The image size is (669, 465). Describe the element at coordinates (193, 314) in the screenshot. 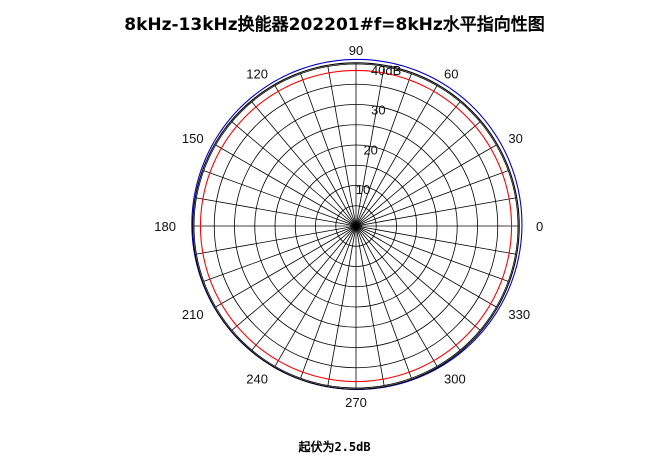

I see `angle-tick-label: 210` at that location.